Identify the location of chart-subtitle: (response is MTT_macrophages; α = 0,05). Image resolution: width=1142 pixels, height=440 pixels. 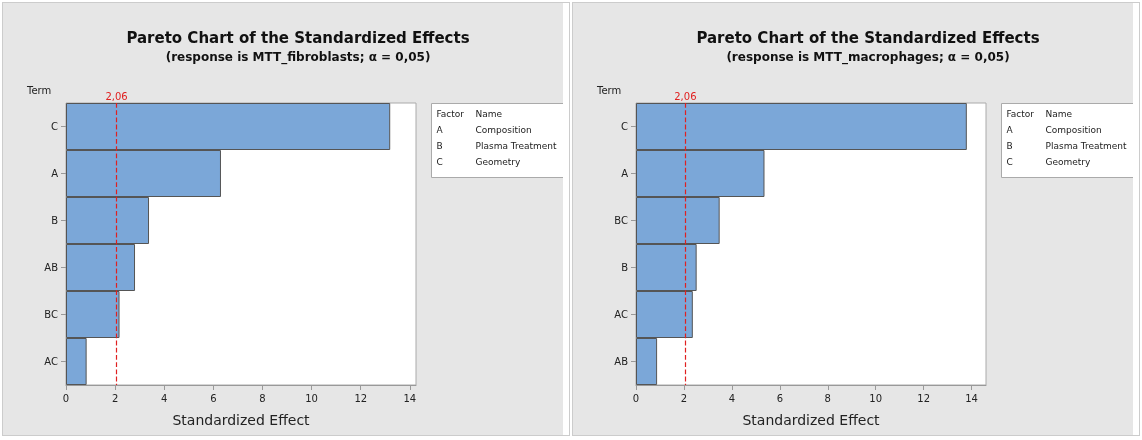
(868, 57).